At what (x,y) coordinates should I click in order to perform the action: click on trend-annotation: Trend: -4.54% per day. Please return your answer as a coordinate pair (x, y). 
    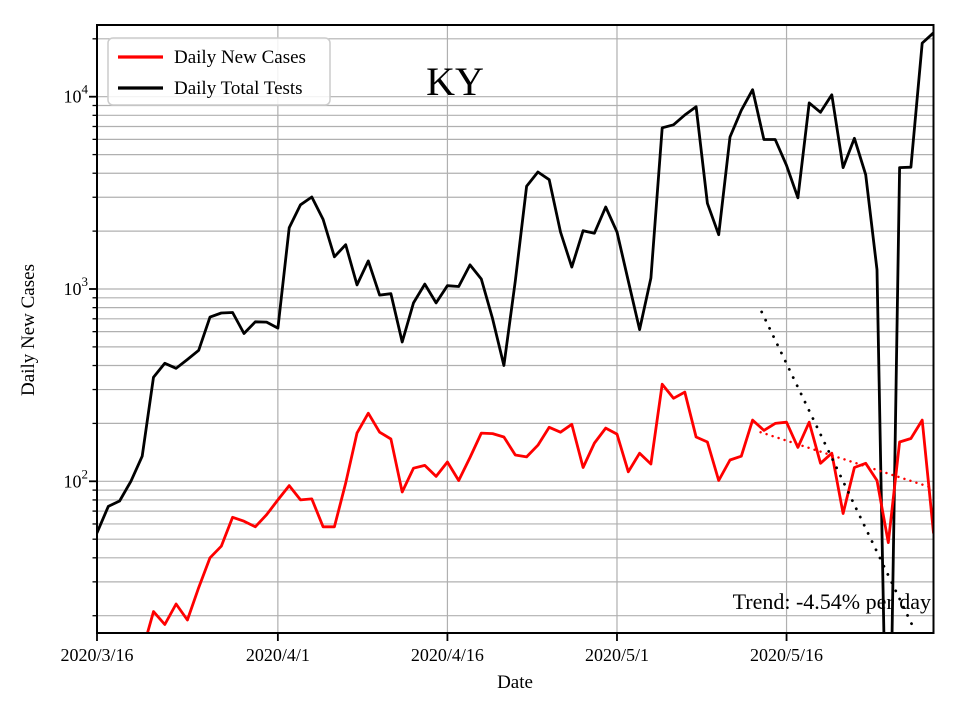
    Looking at the image, I should click on (832, 601).